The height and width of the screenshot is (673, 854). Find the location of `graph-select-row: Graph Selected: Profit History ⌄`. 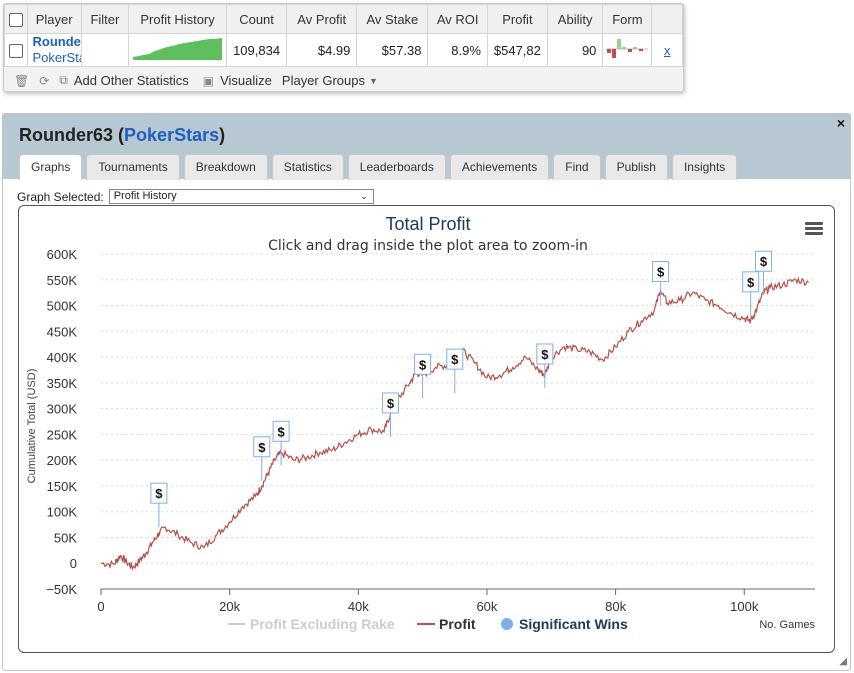

graph-select-row: Graph Selected: Profit History ⌄ is located at coordinates (195, 196).